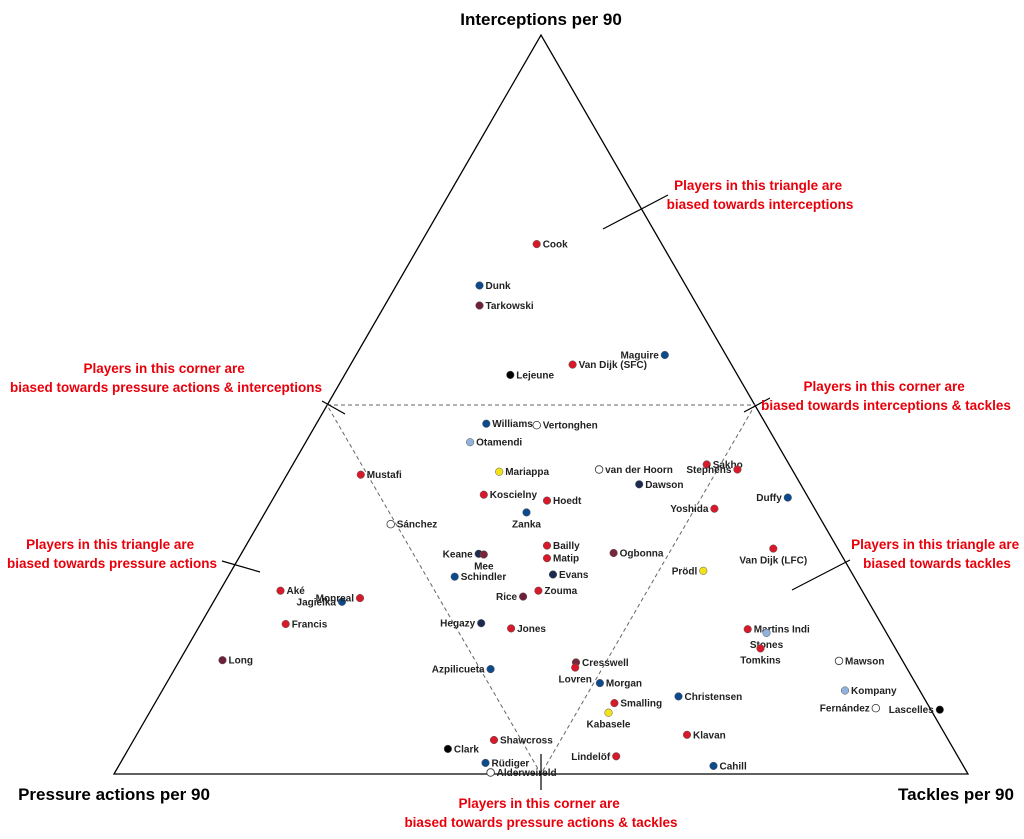  What do you see at coordinates (613, 365) in the screenshot?
I see `player-label: Van Dijk (SFC)` at bounding box center [613, 365].